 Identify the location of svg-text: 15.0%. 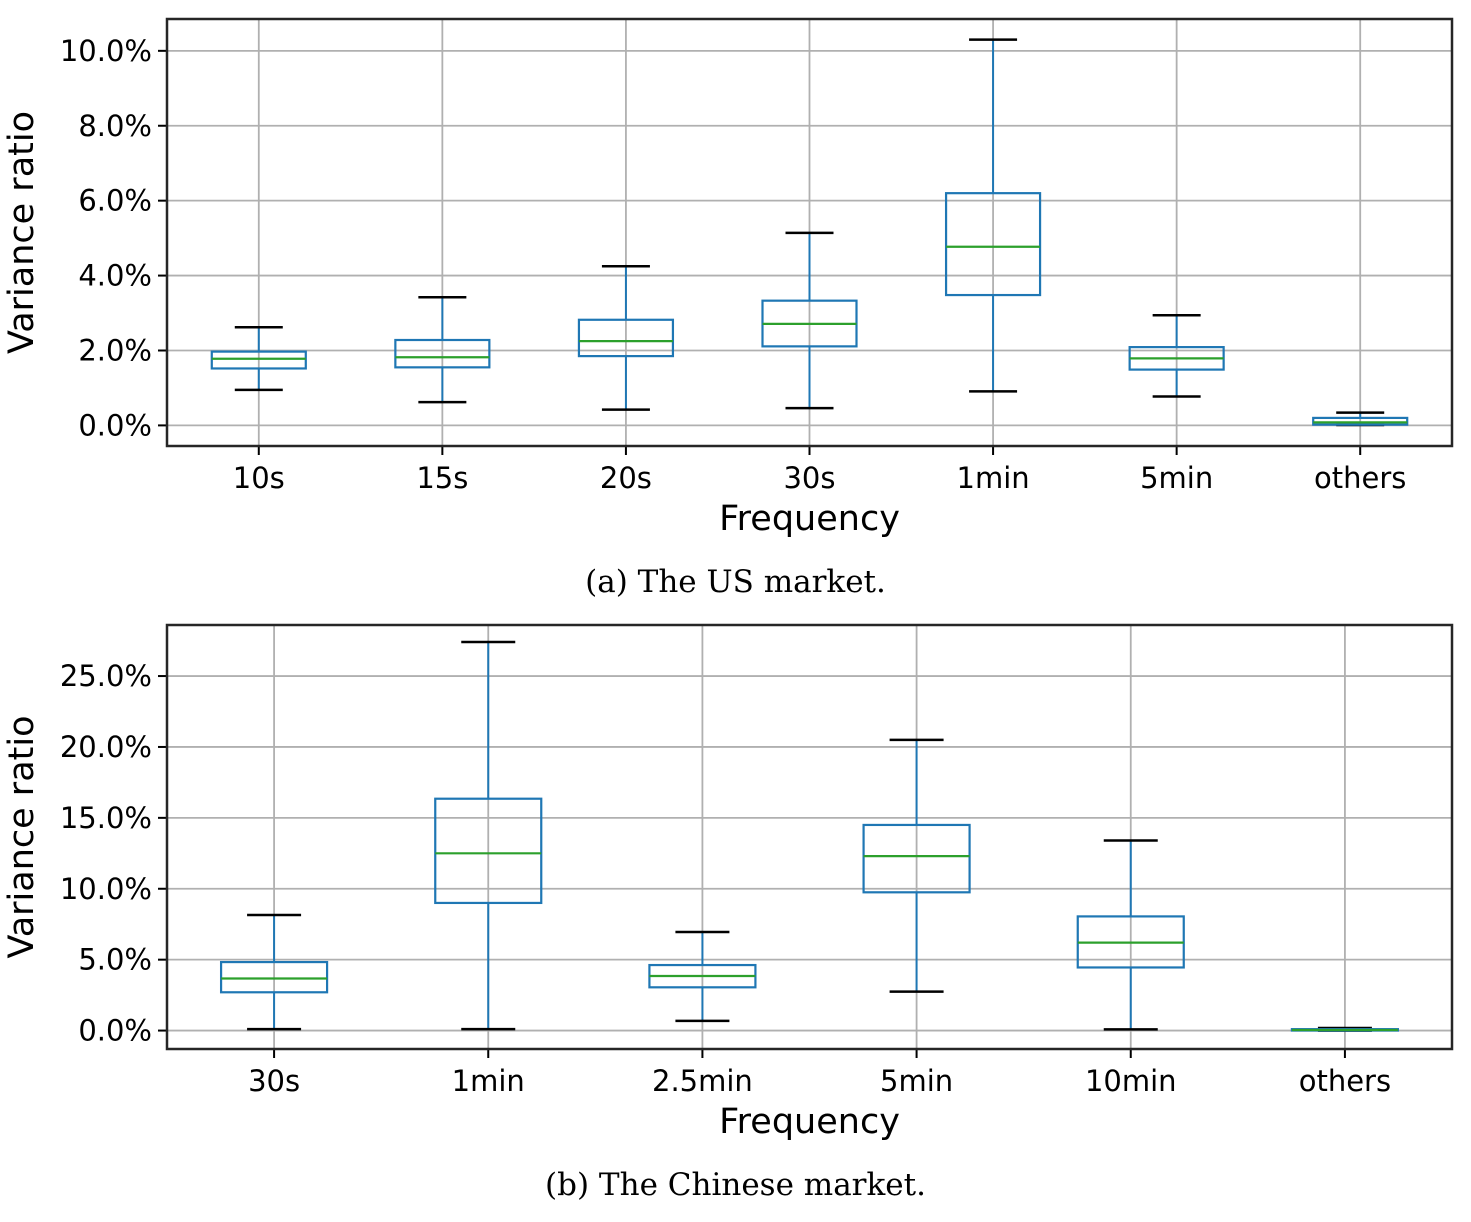
(106, 818).